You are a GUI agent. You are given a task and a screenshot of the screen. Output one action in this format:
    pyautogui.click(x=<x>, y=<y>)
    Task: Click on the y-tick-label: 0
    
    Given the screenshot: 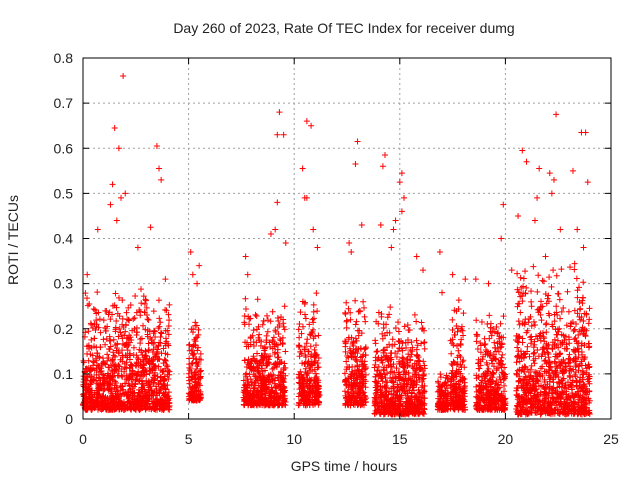 What is the action you would take?
    pyautogui.click(x=69, y=419)
    